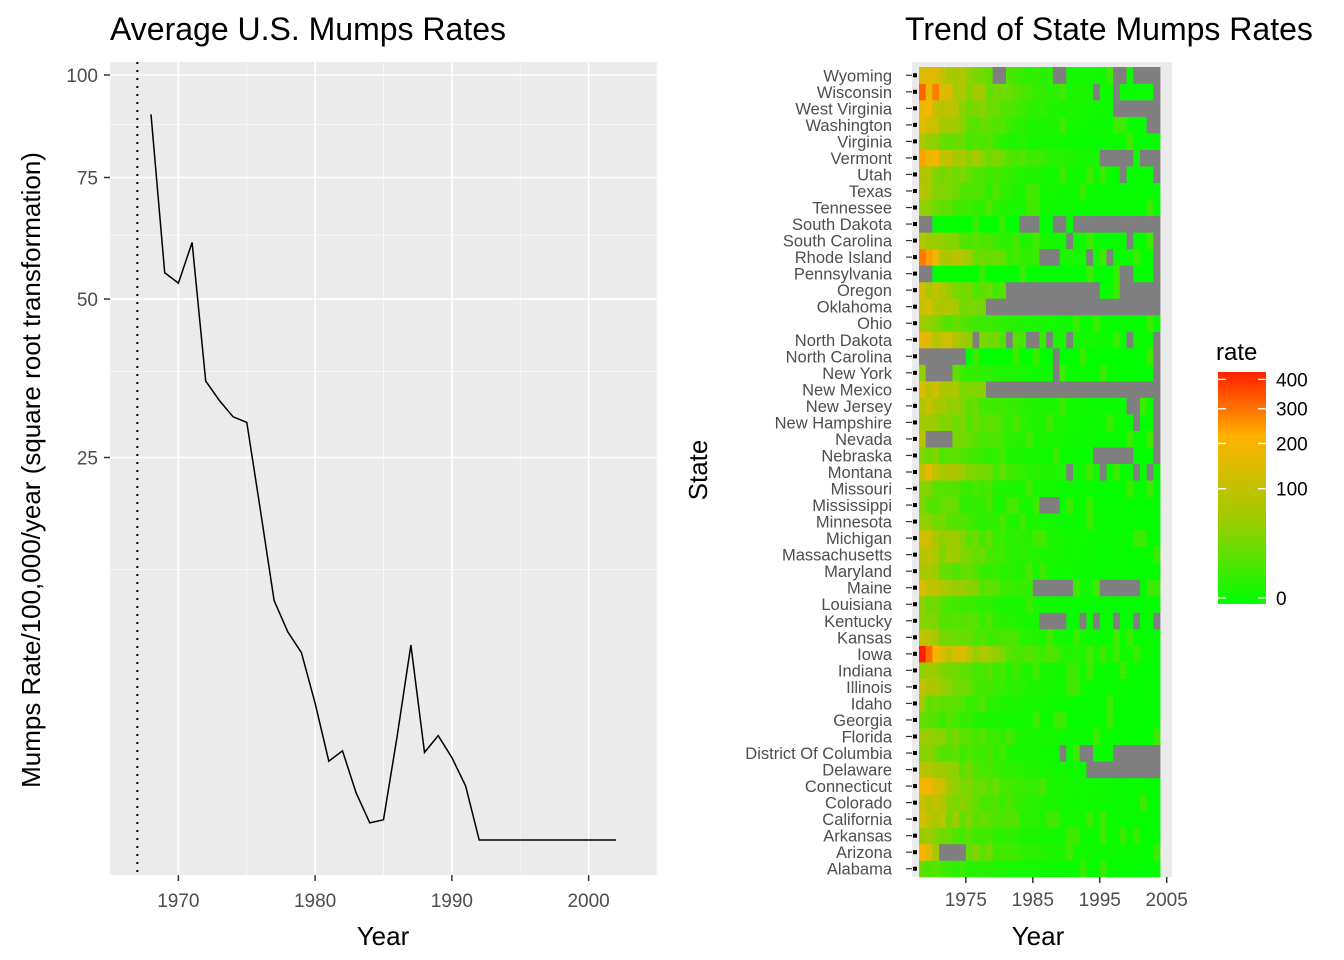 This screenshot has height=960, width=1344. I want to click on heatmap-title: Trend of State Mumps Rates, so click(1109, 29).